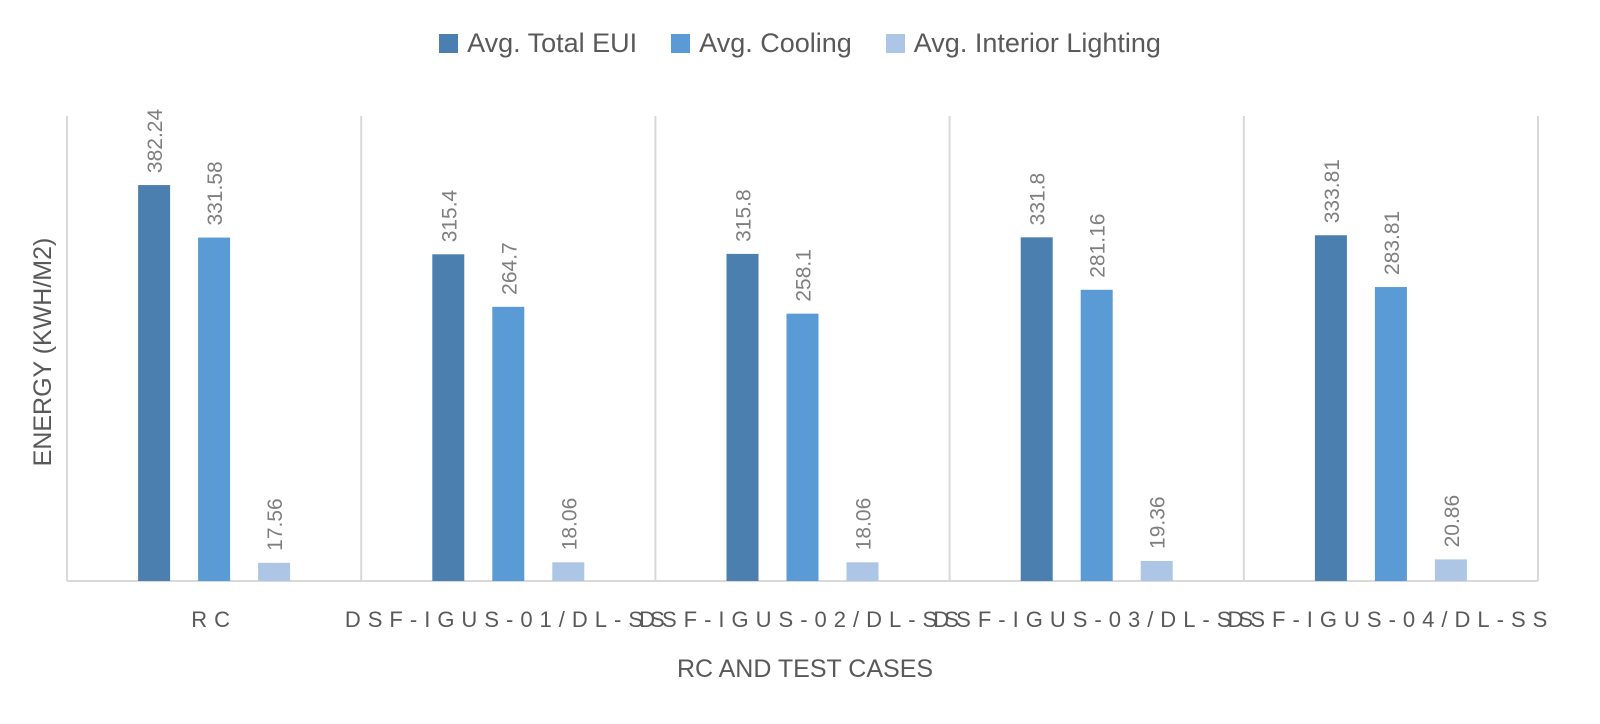 Image resolution: width=1600 pixels, height=724 pixels. What do you see at coordinates (744, 215) in the screenshot?
I see `data-label-total-eui: 315.8` at bounding box center [744, 215].